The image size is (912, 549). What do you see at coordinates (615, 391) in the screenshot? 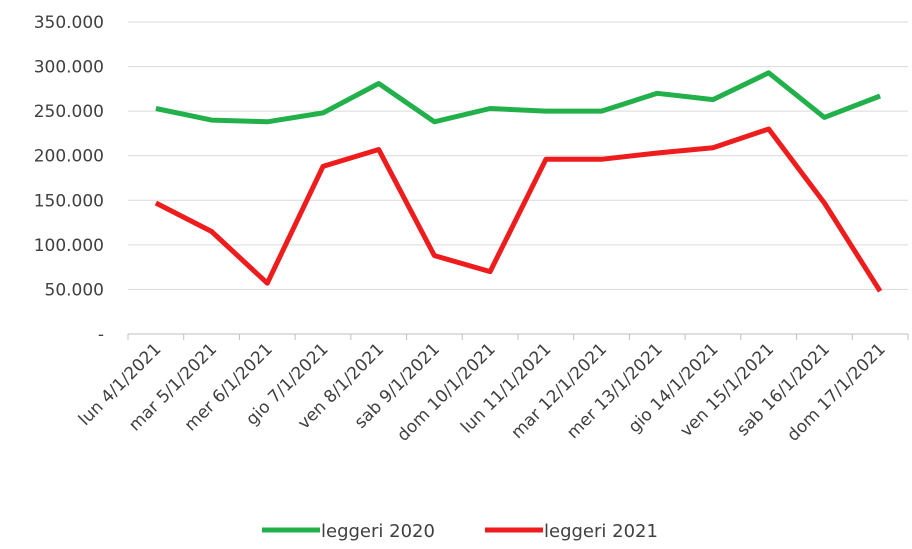
I see `x-tick-label: mer 13/1/2021` at bounding box center [615, 391].